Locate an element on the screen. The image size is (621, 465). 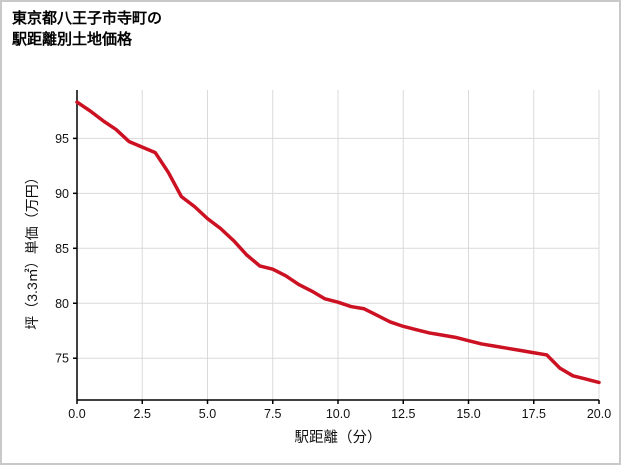
chart-title-line2: 駅距離別土地価格 is located at coordinates (72, 39).